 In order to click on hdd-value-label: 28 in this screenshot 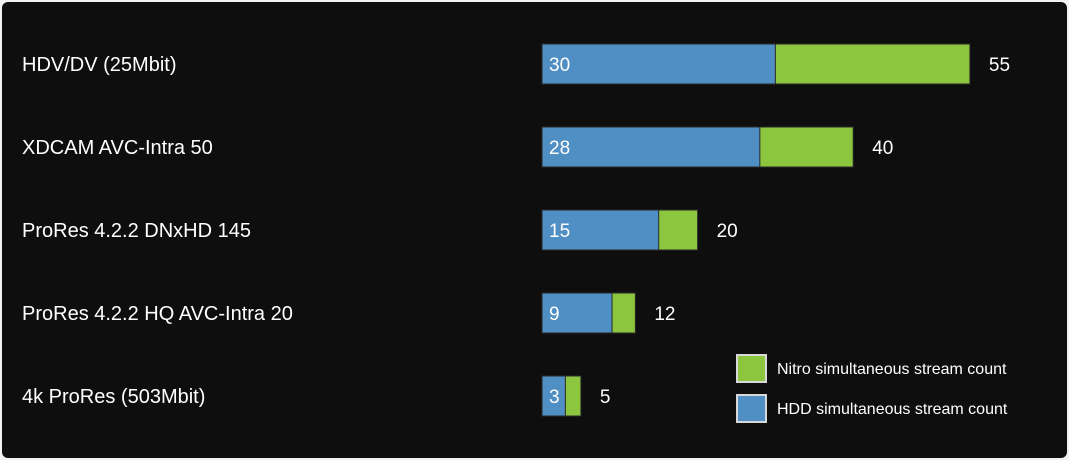, I will do `click(559, 148)`.